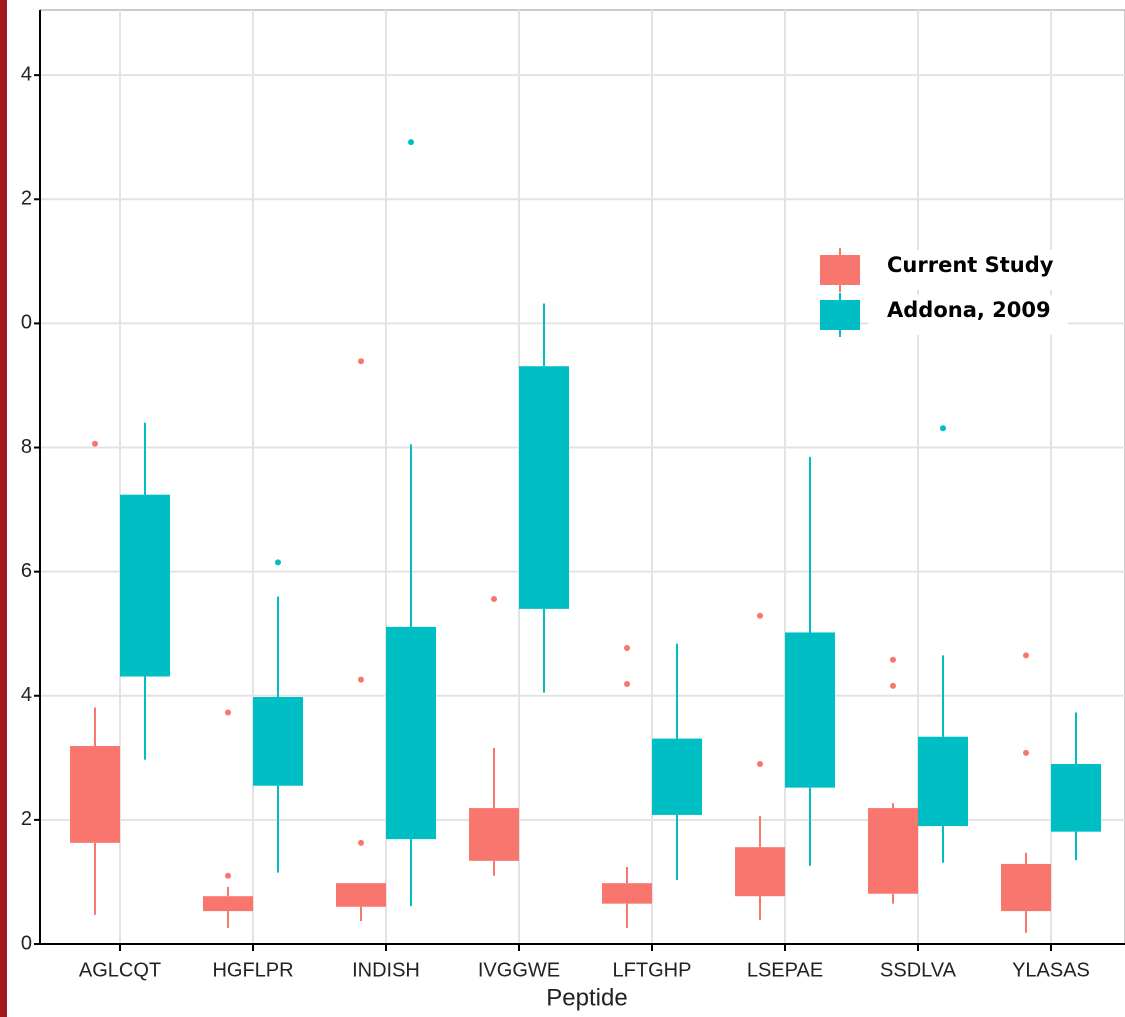 This screenshot has width=1125, height=1017. Describe the element at coordinates (652, 970) in the screenshot. I see `x-tick-label: LFTGHP` at that location.